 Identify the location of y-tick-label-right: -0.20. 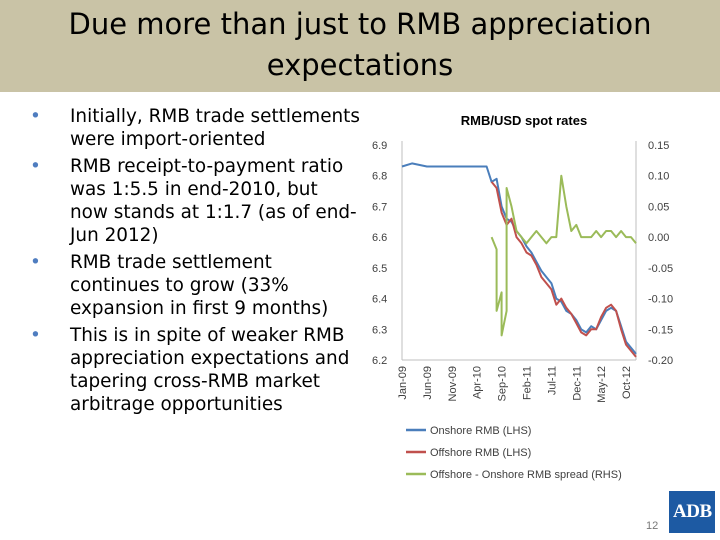
(660, 361).